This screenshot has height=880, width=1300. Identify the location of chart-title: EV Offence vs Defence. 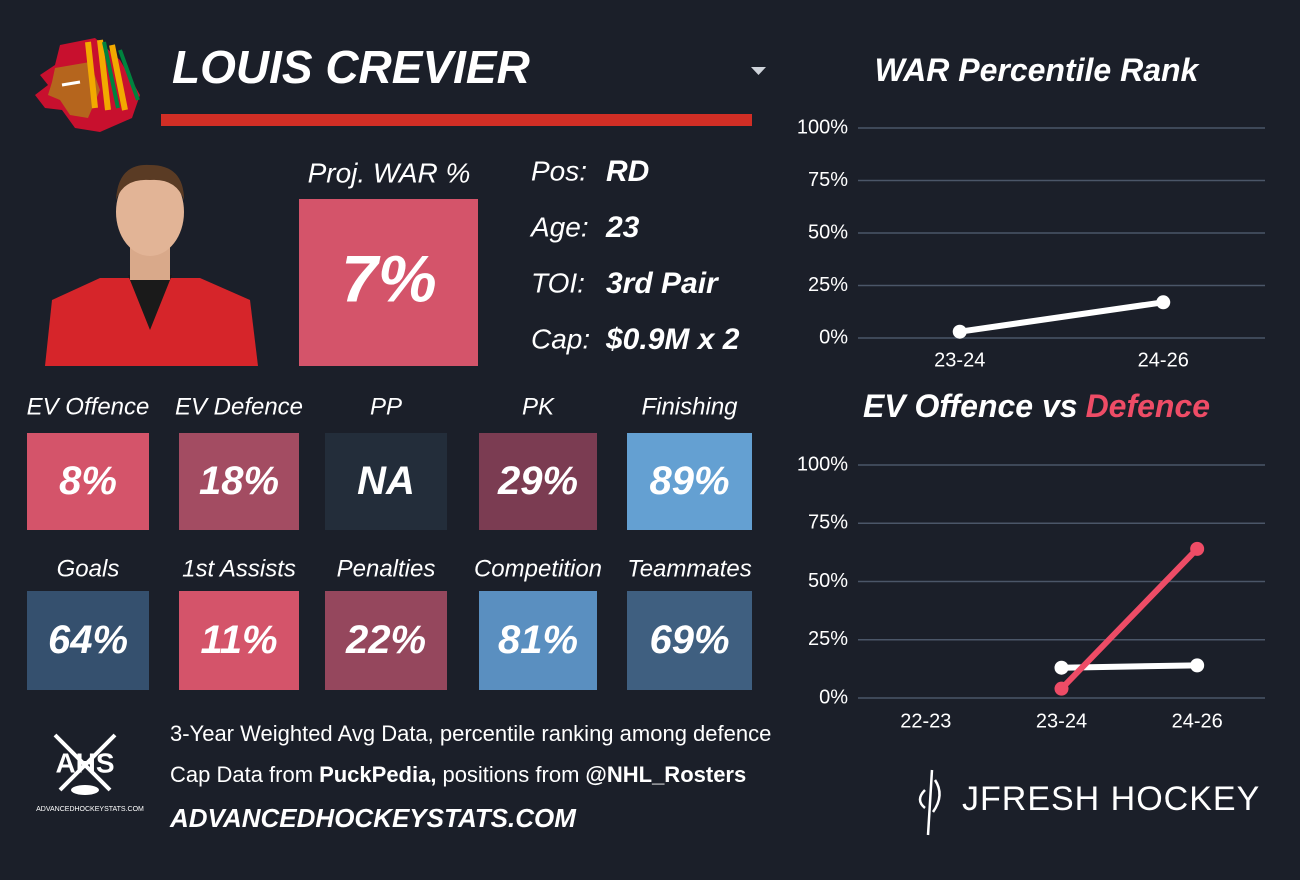
(1036, 406).